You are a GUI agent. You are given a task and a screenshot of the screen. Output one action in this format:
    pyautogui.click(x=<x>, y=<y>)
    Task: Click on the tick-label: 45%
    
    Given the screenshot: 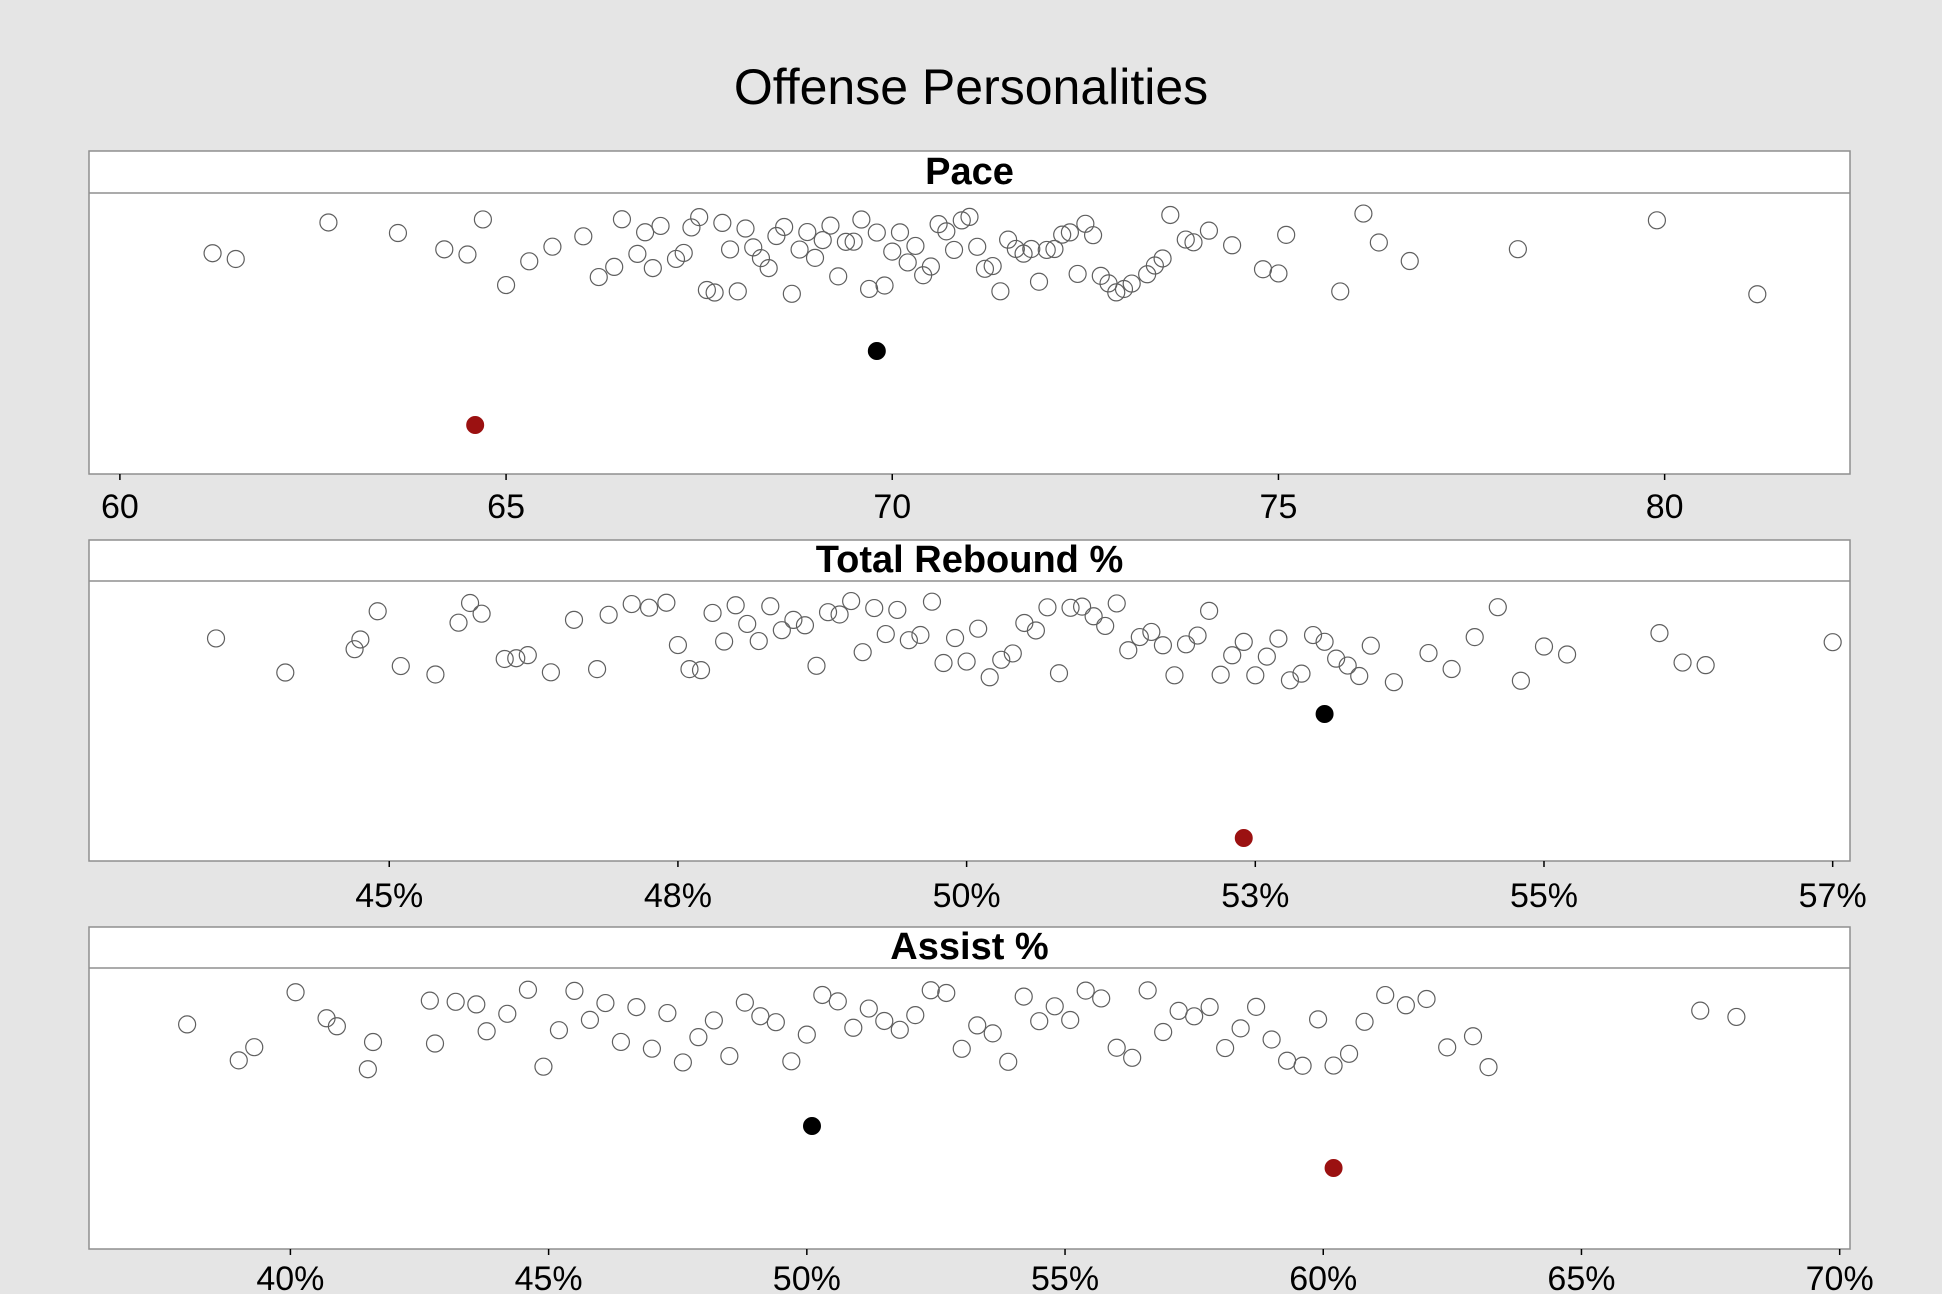 What is the action you would take?
    pyautogui.click(x=549, y=1277)
    